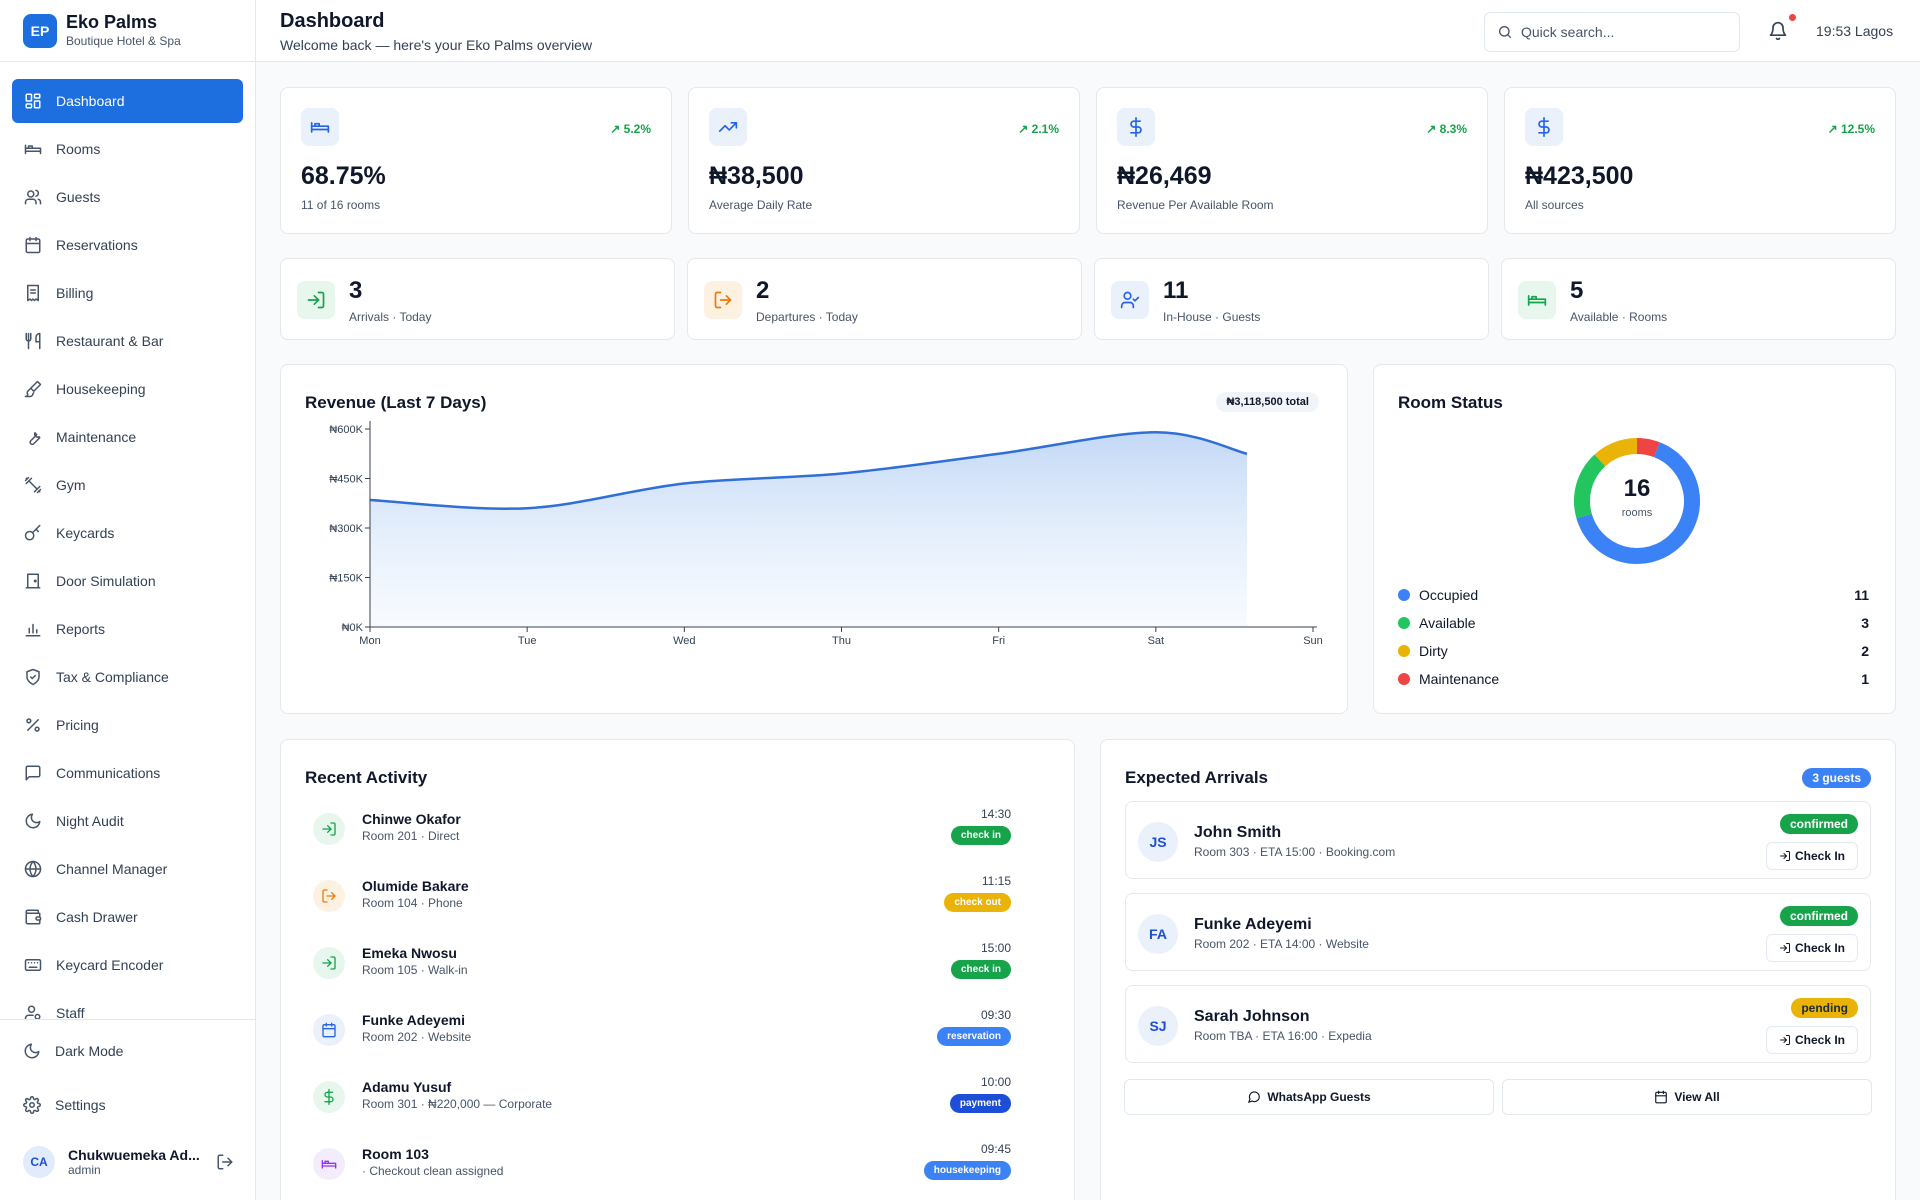 This screenshot has height=1200, width=1920. What do you see at coordinates (1851, 129) in the screenshot?
I see `kpi-trend: ↗ 12.5%` at bounding box center [1851, 129].